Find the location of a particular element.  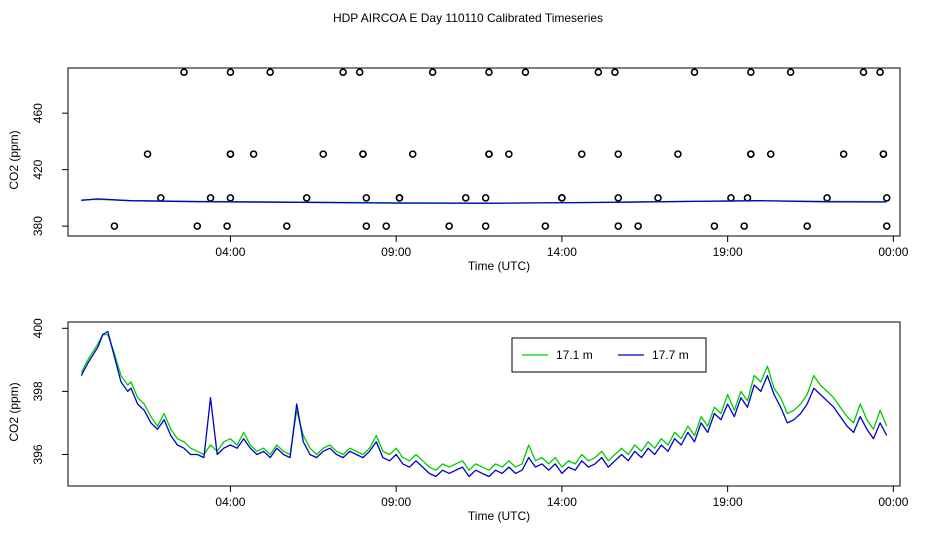

y-tick-label: 398 is located at coordinates (38, 391).